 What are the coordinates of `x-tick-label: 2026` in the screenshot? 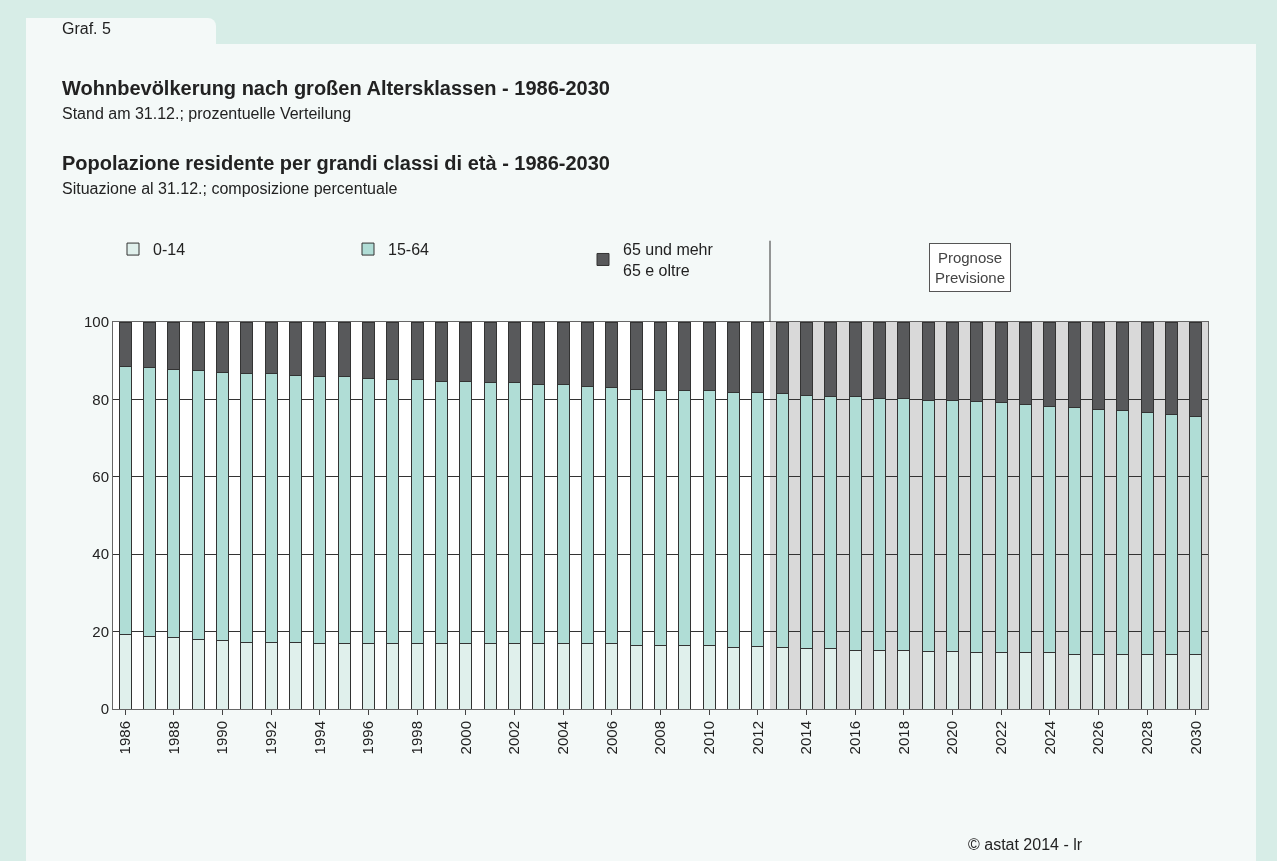 It's located at (1098, 738).